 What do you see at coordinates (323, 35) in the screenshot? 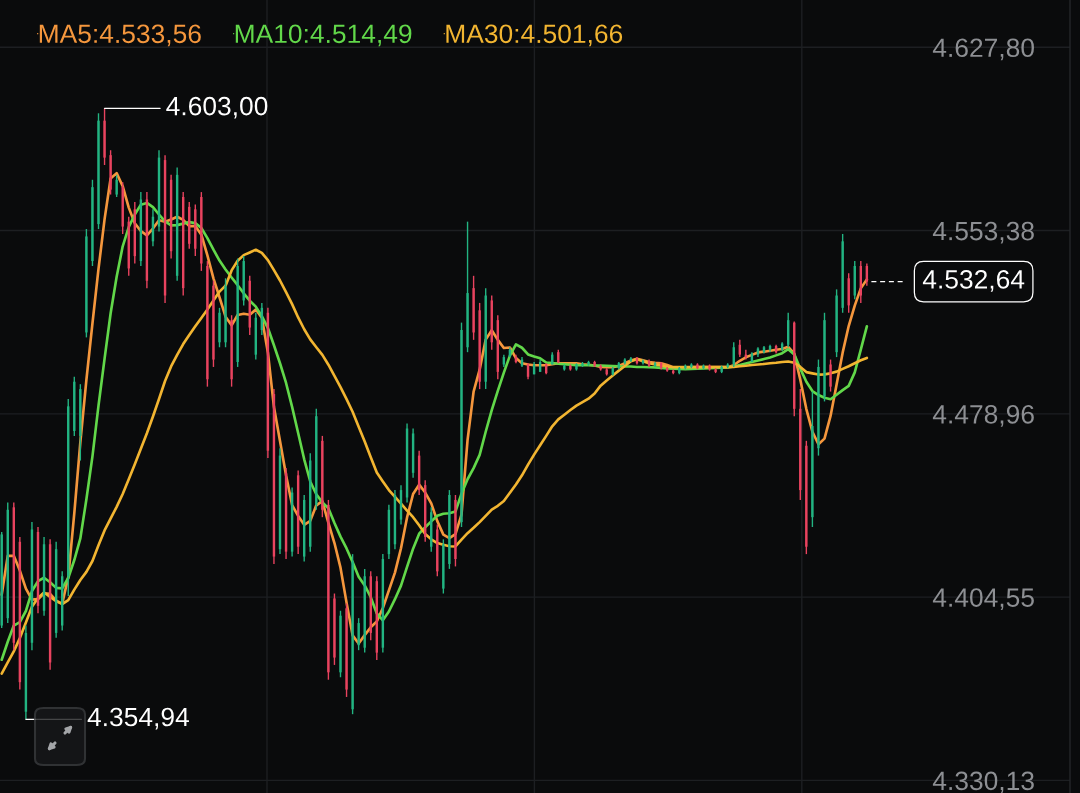
I see `legend-label: MA10:4.514,49` at bounding box center [323, 35].